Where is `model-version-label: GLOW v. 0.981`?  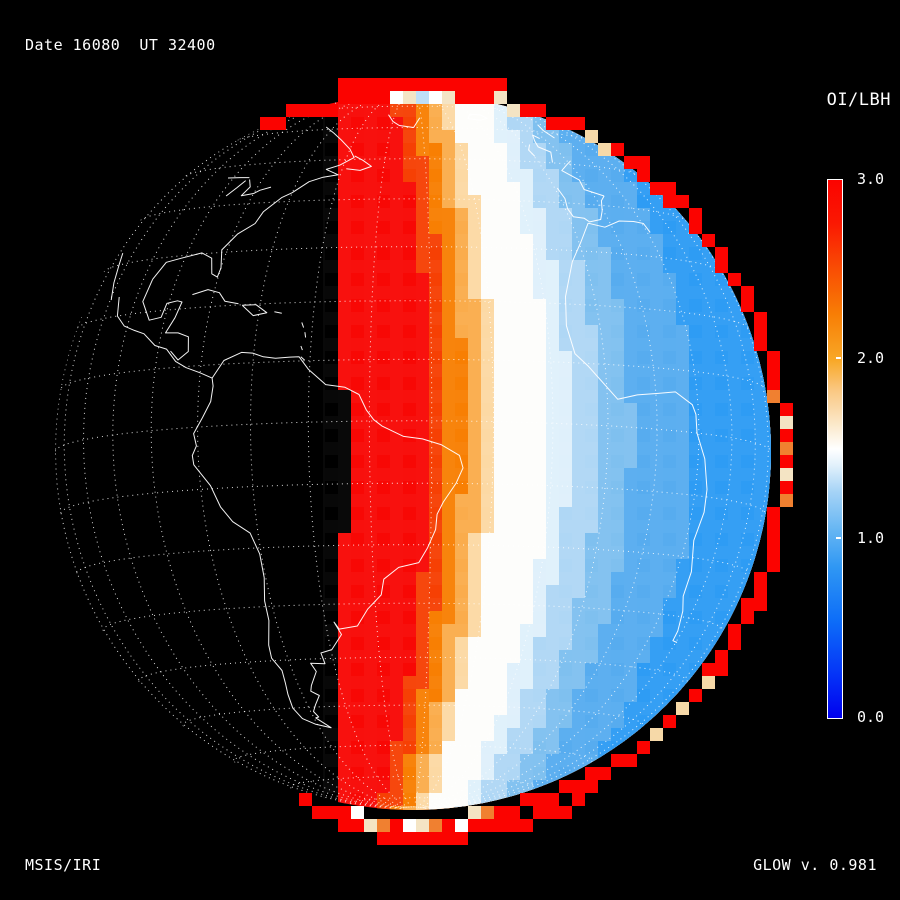 model-version-label: GLOW v. 0.981 is located at coordinates (815, 865).